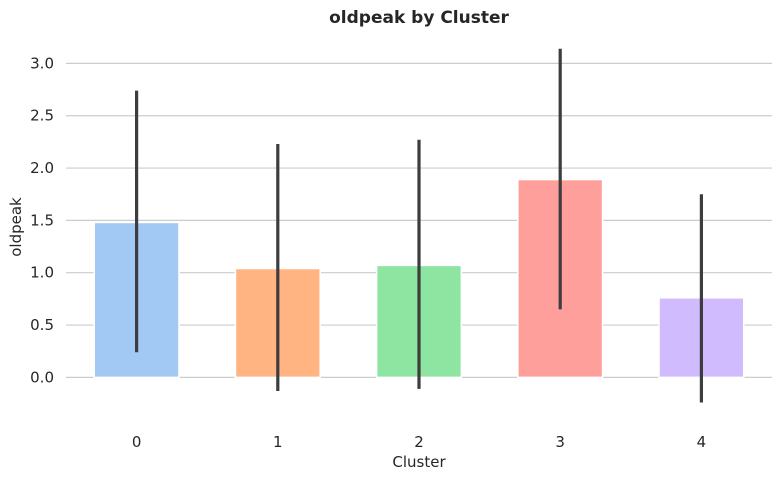  Describe the element at coordinates (42, 63) in the screenshot. I see `y-tick-label: 3.0` at that location.